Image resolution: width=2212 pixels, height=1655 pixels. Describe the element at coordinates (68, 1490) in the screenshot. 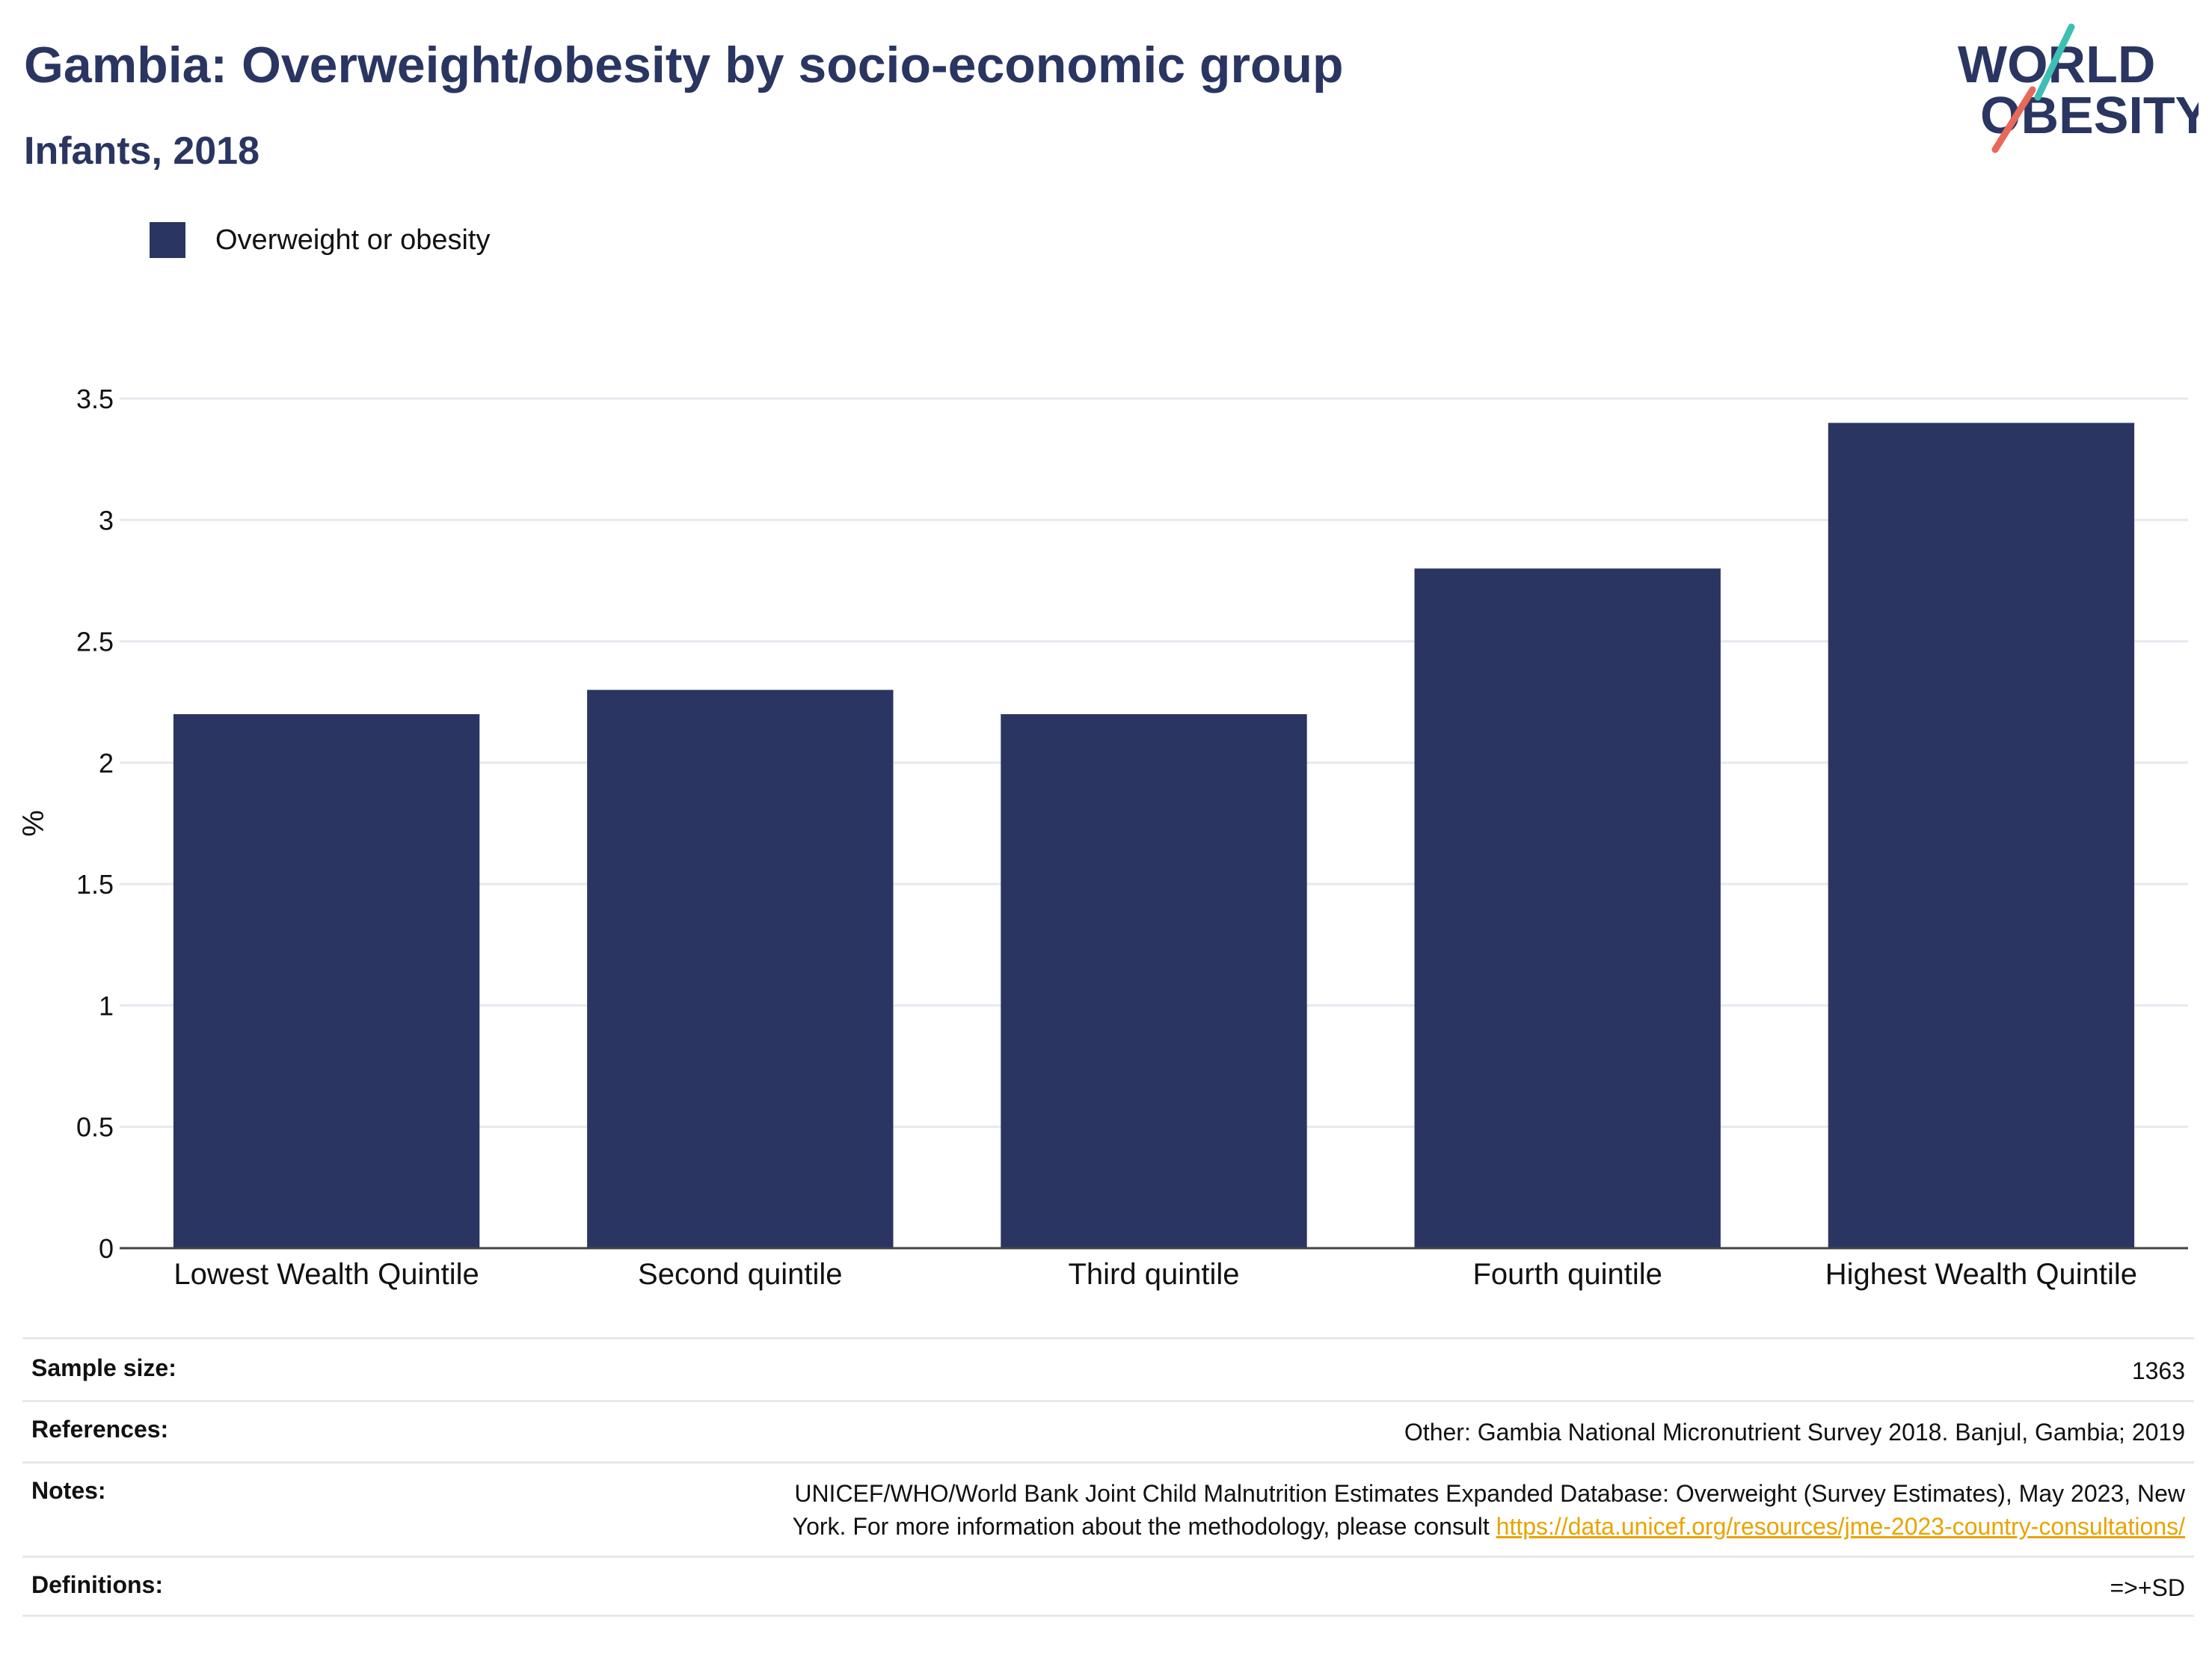

I see `notes-label: Notes:` at that location.